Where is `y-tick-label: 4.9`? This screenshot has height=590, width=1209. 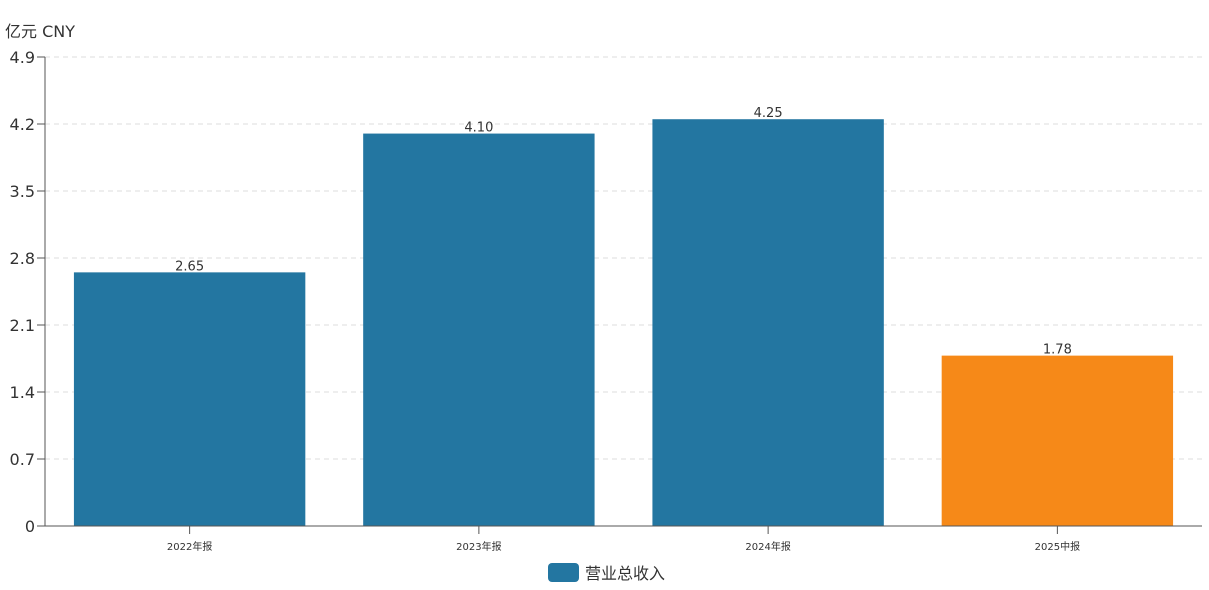
y-tick-label: 4.9 is located at coordinates (22, 57).